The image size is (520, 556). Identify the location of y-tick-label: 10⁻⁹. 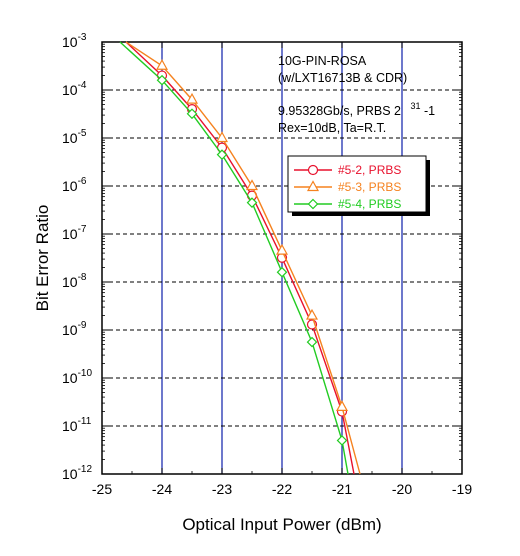
(74, 329).